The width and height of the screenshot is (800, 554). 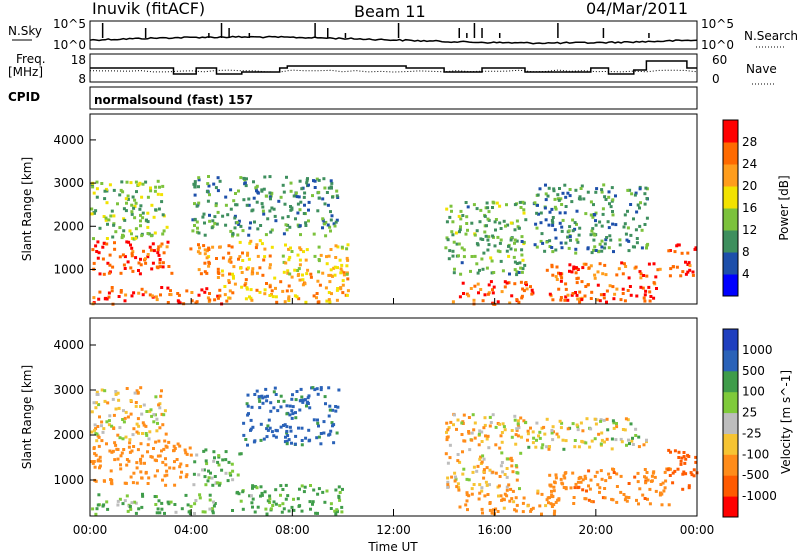 I want to click on velocity-colorbar-block, so click(x=730, y=444).